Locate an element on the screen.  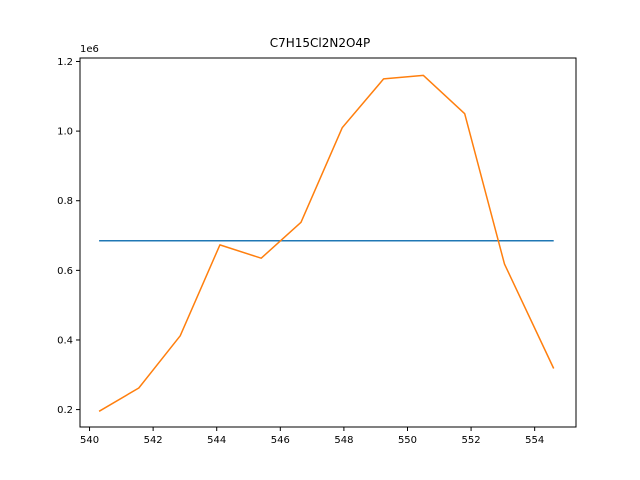
y-axis-ticks: 0.2 0.4 0.6 0.8 1.0 1.2 is located at coordinates (68, 236).